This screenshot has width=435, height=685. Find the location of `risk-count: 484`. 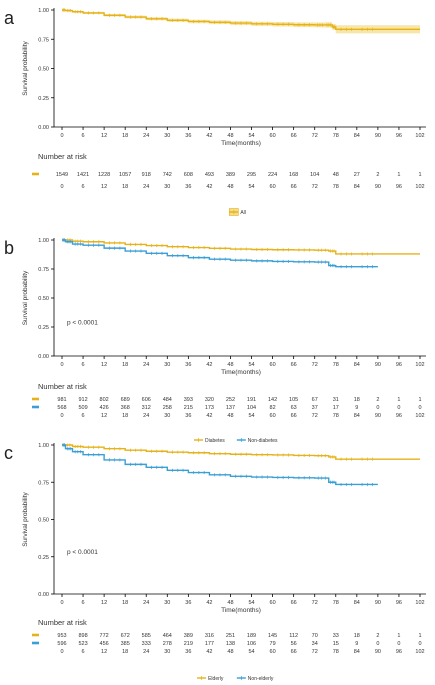

risk-count: 484 is located at coordinates (167, 400).